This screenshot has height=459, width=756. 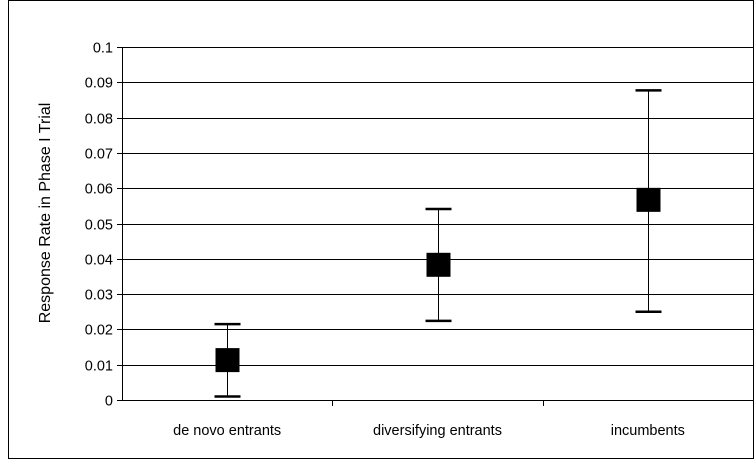 I want to click on x-category-label: diversifying entrants, so click(x=437, y=431).